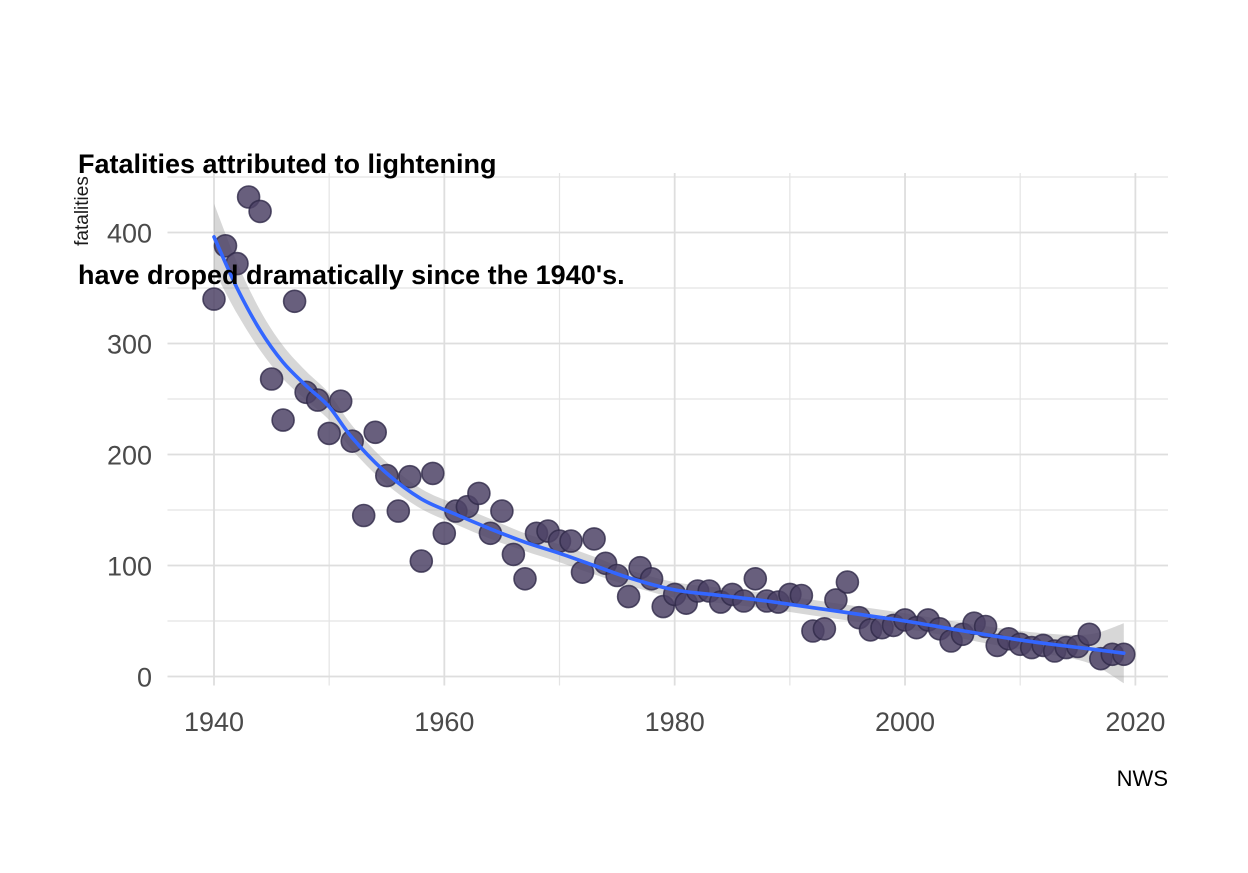  What do you see at coordinates (129, 345) in the screenshot?
I see `y-tick-label: 300` at bounding box center [129, 345].